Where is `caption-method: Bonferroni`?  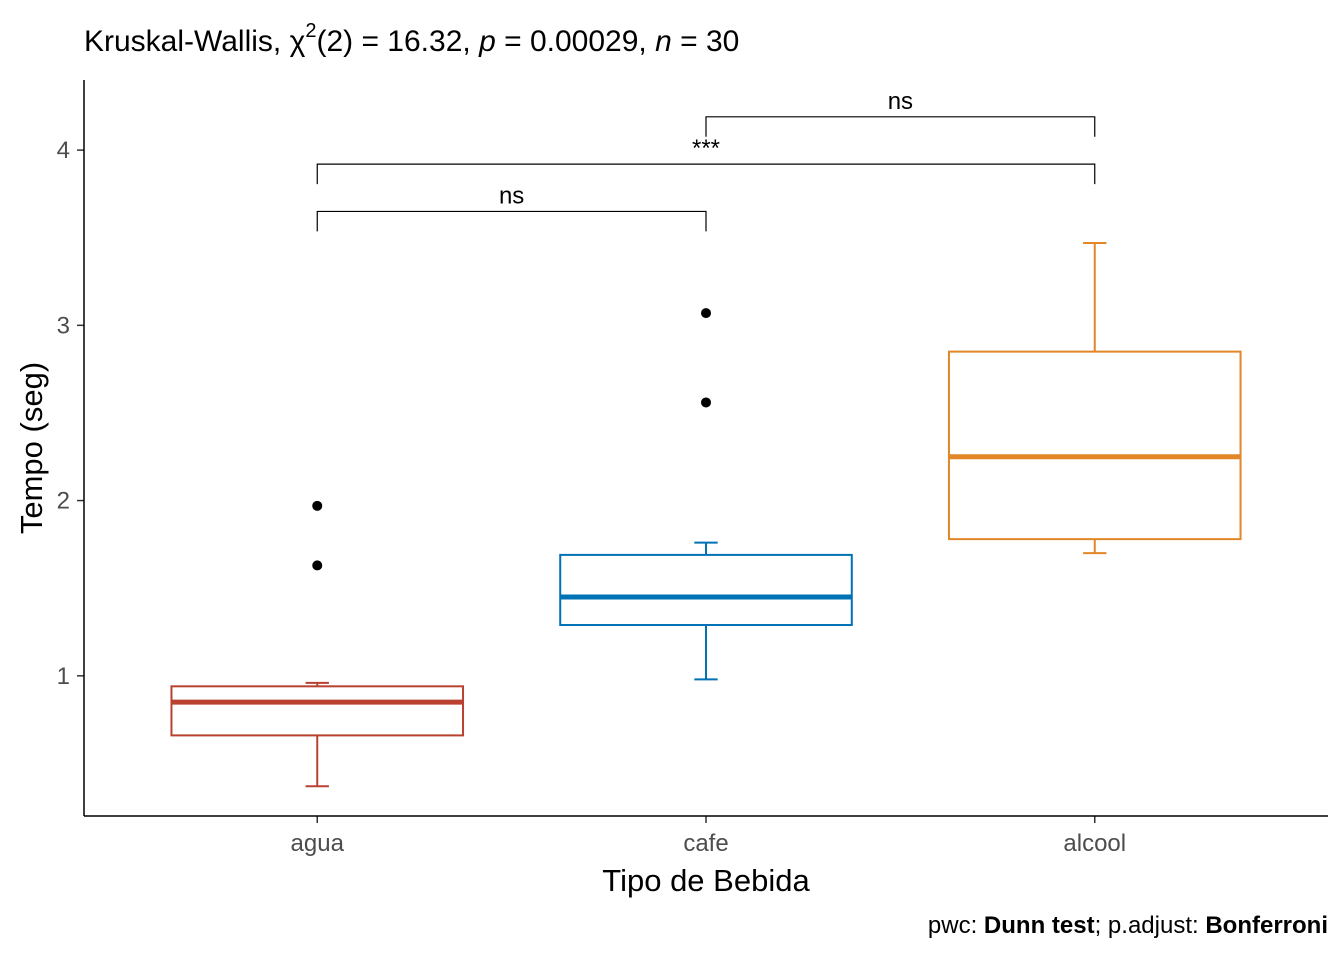 caption-method: Bonferroni is located at coordinates (1266, 925).